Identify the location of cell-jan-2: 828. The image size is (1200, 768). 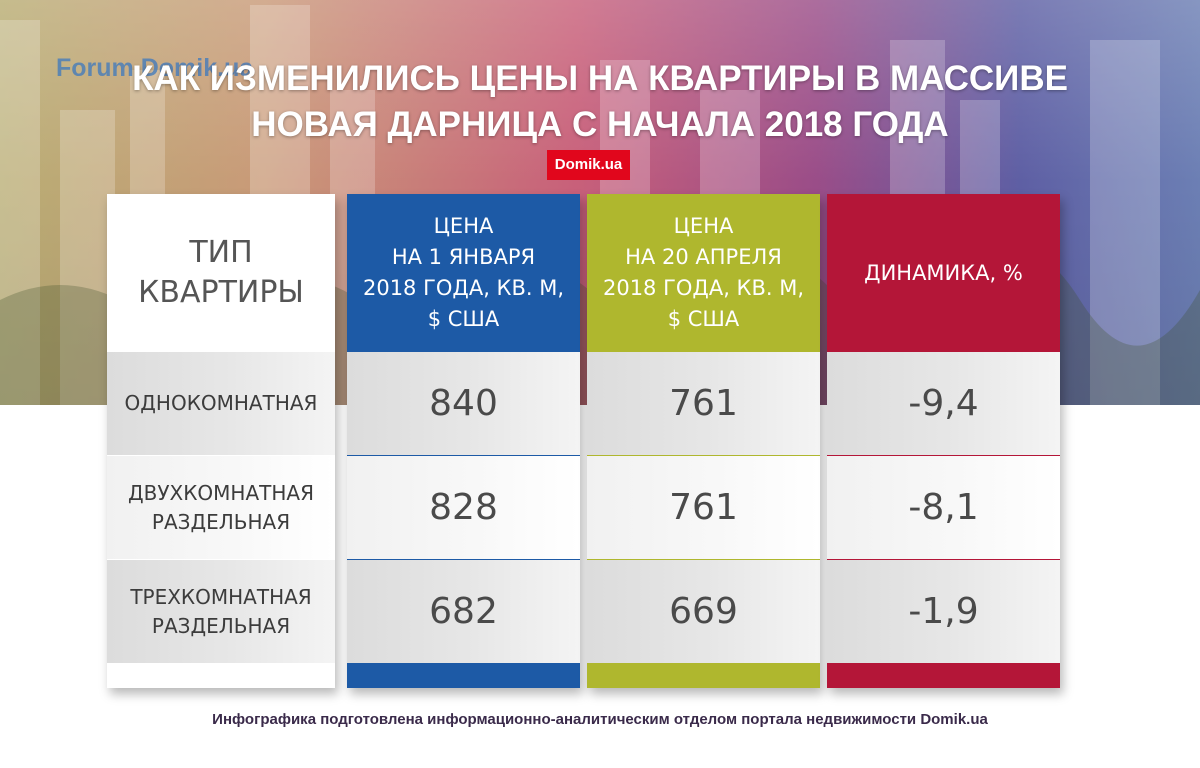
(463, 507).